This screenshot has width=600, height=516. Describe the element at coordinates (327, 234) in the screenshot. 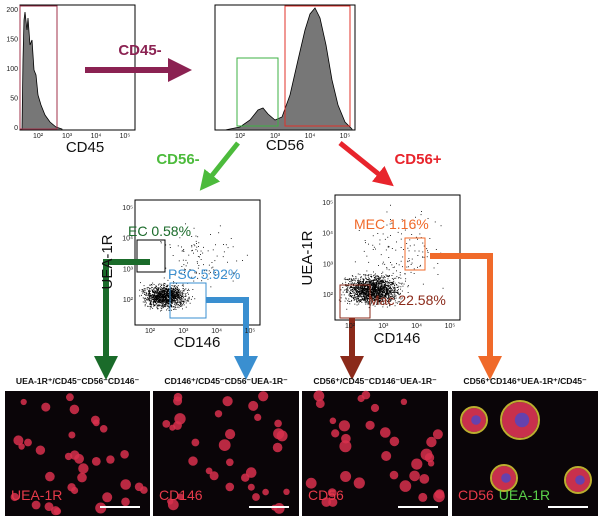

I see `y-tick-label: 10⁴` at that location.